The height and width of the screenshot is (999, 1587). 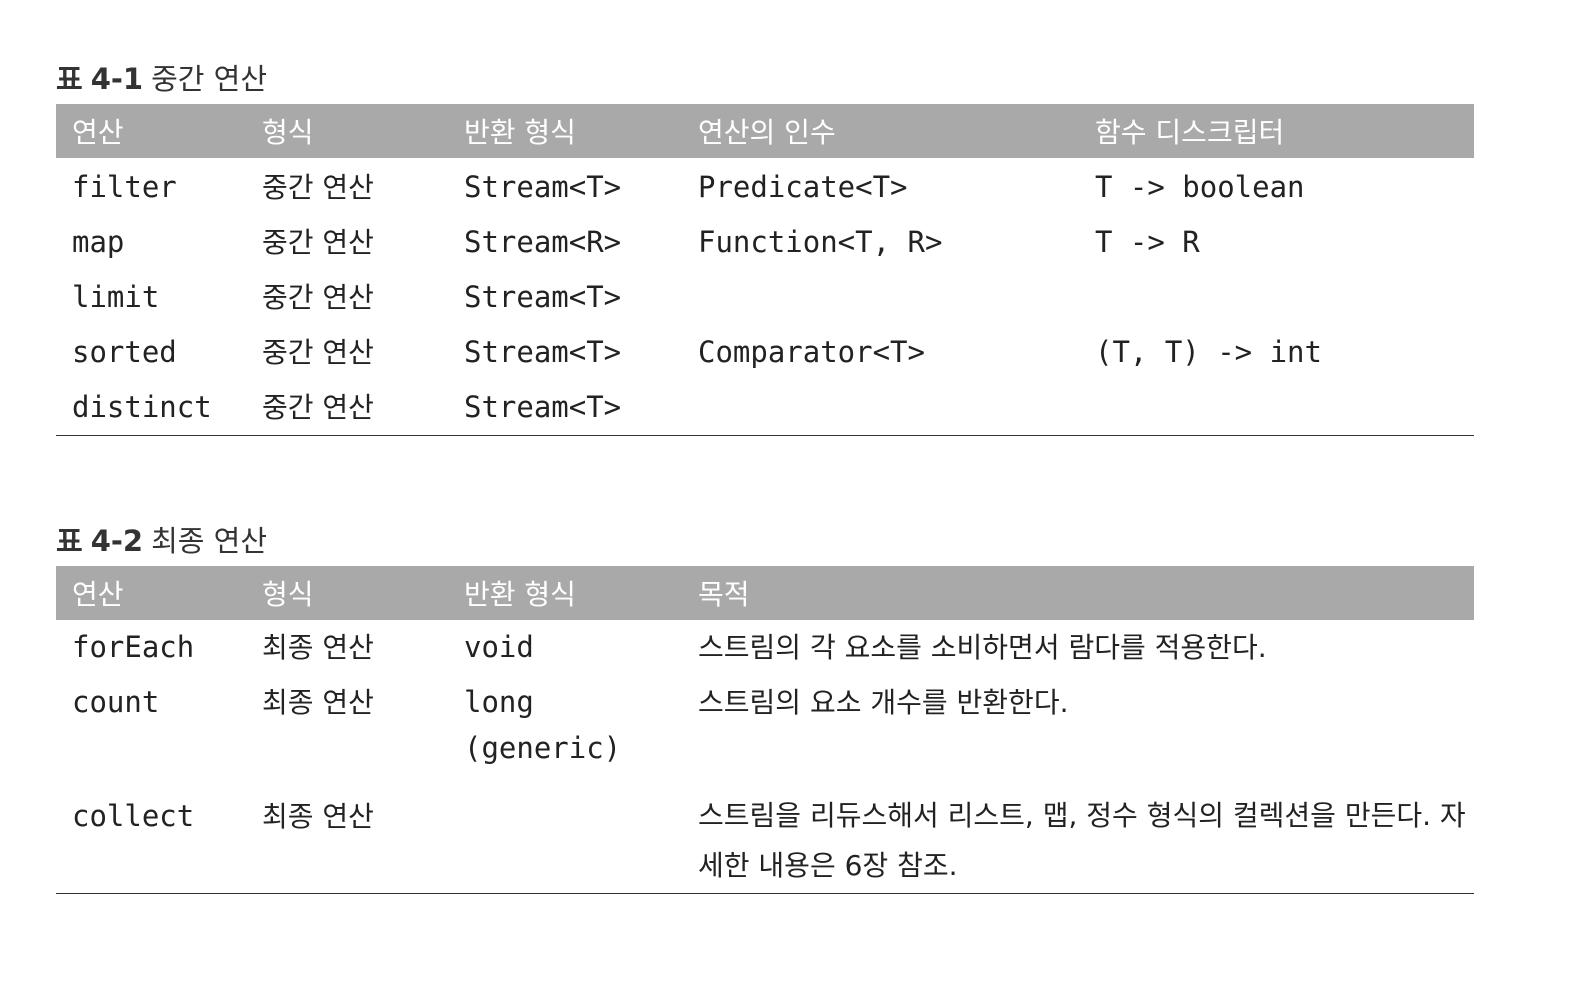 I want to click on argument-cell: Function<T, R>, so click(x=820, y=242).